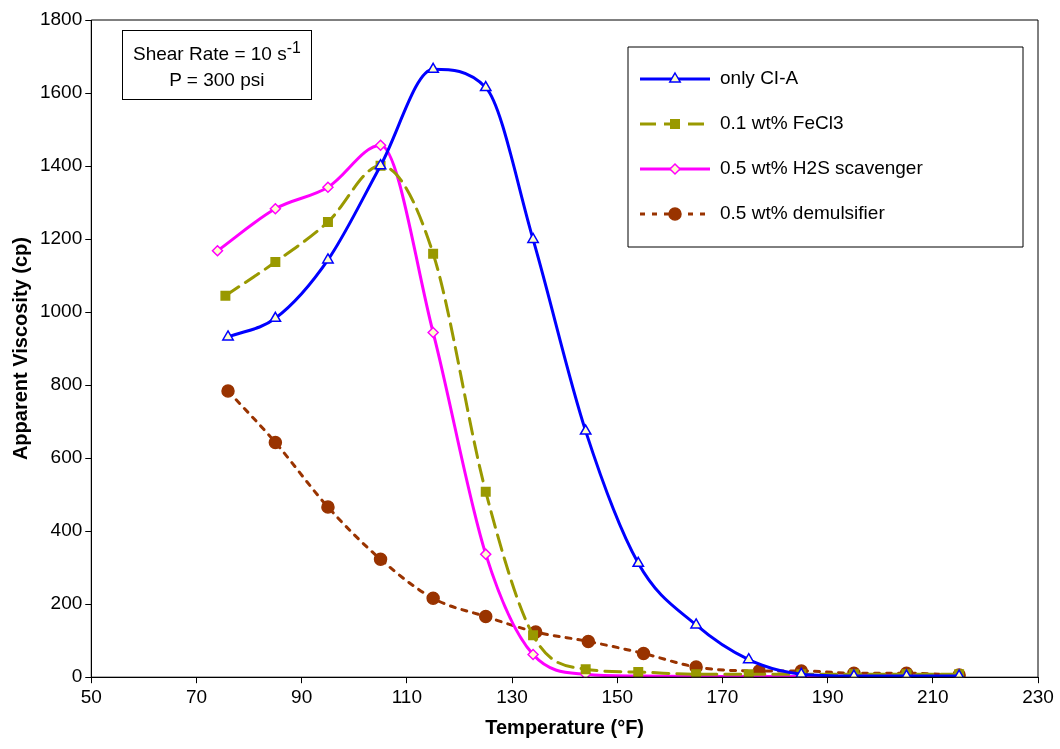  What do you see at coordinates (932, 696) in the screenshot?
I see `x-tick-label: 210` at bounding box center [932, 696].